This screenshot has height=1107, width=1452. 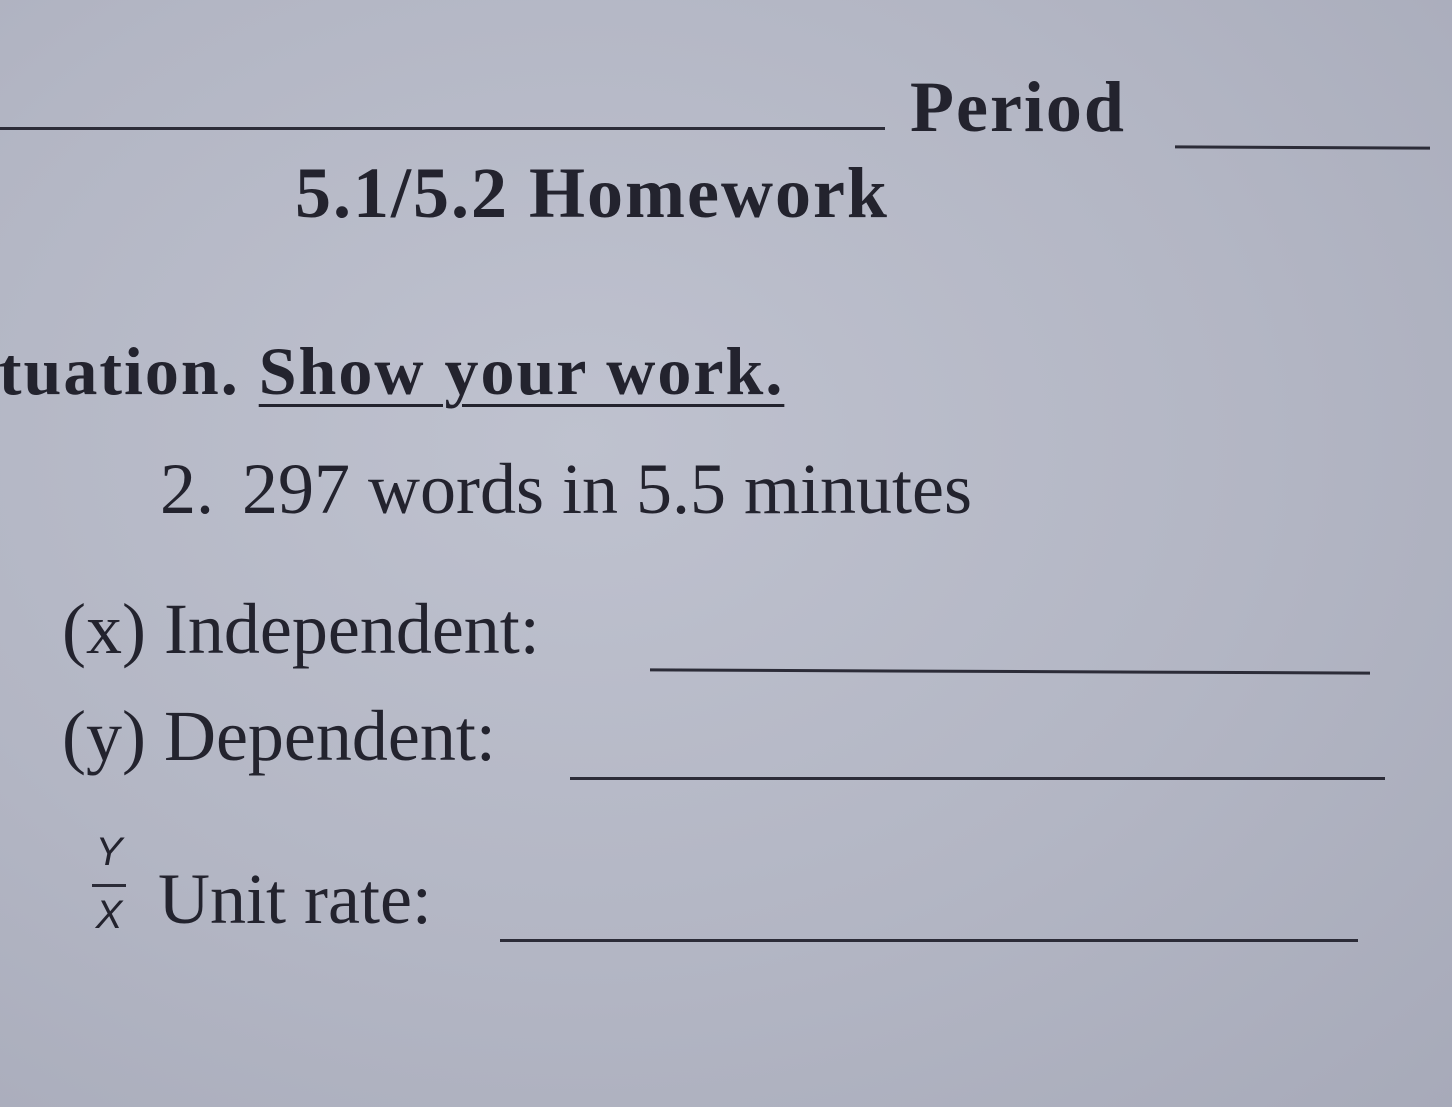 I want to click on fraction-bar, so click(x=109, y=885).